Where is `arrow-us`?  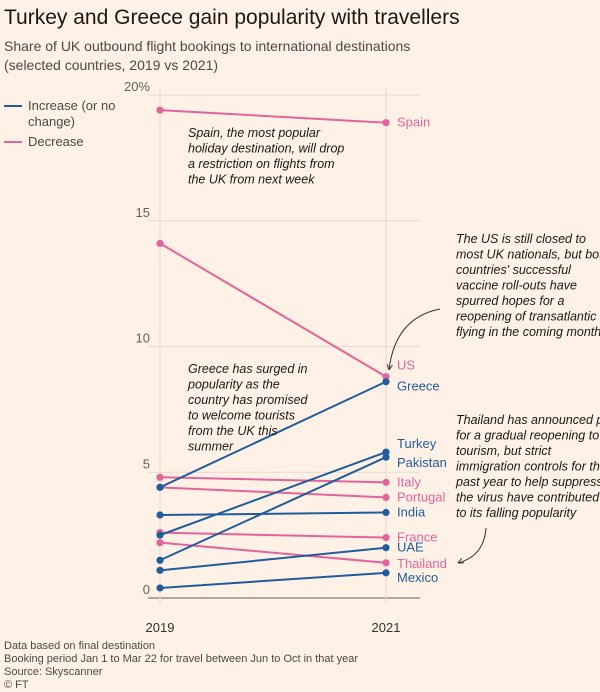
arrow-us is located at coordinates (414, 339).